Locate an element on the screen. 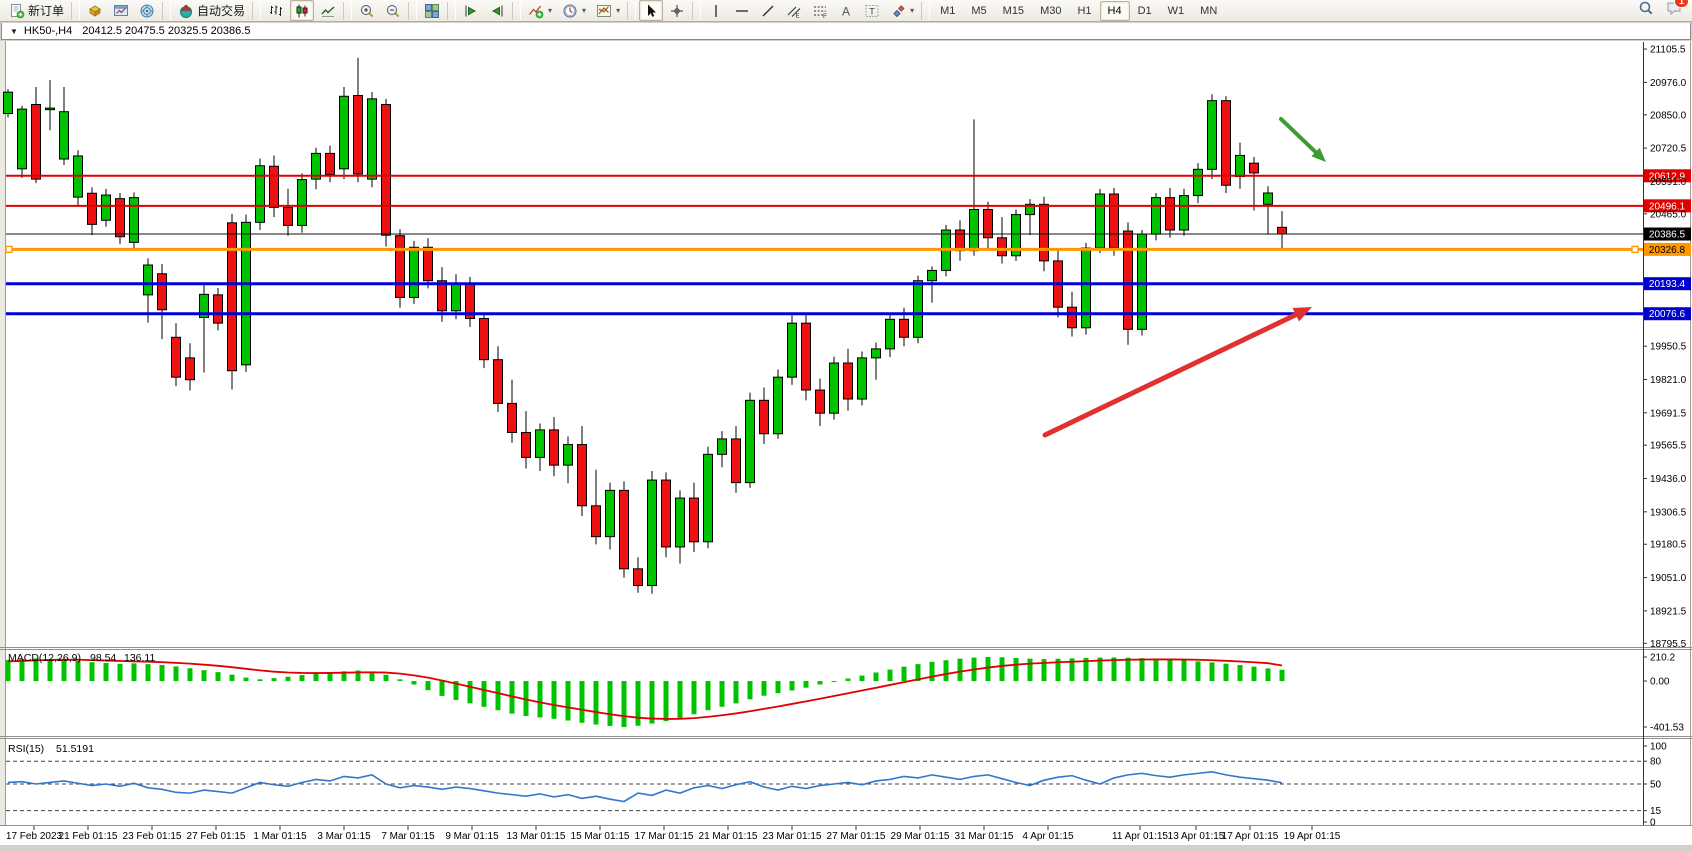  timeframe-button-h4: H4 is located at coordinates (1114, 10).